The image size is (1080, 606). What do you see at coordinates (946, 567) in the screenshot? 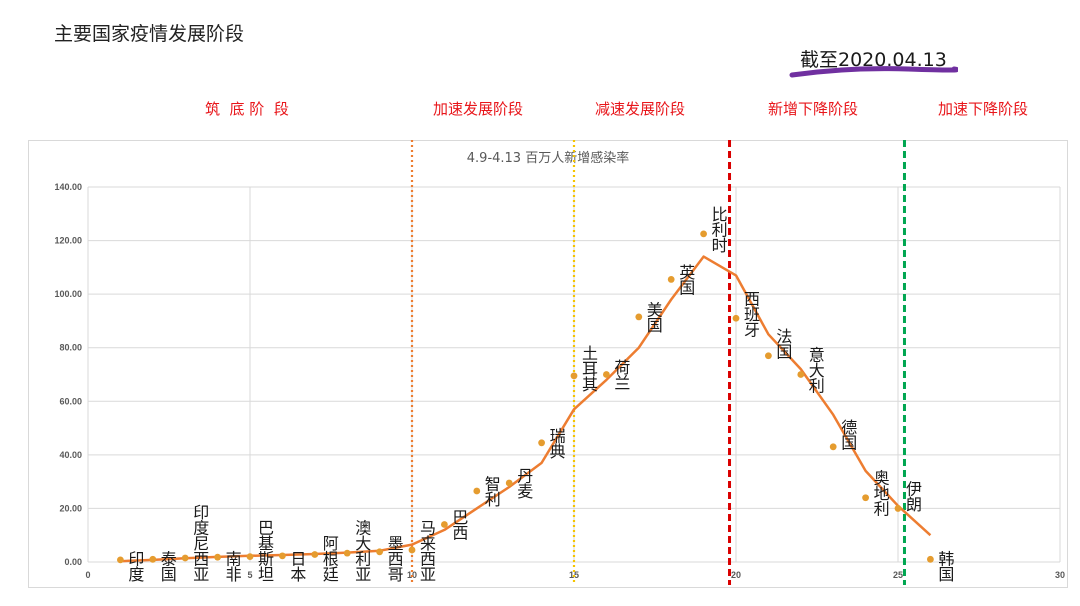
I see `country-label: 韩国` at bounding box center [946, 567].